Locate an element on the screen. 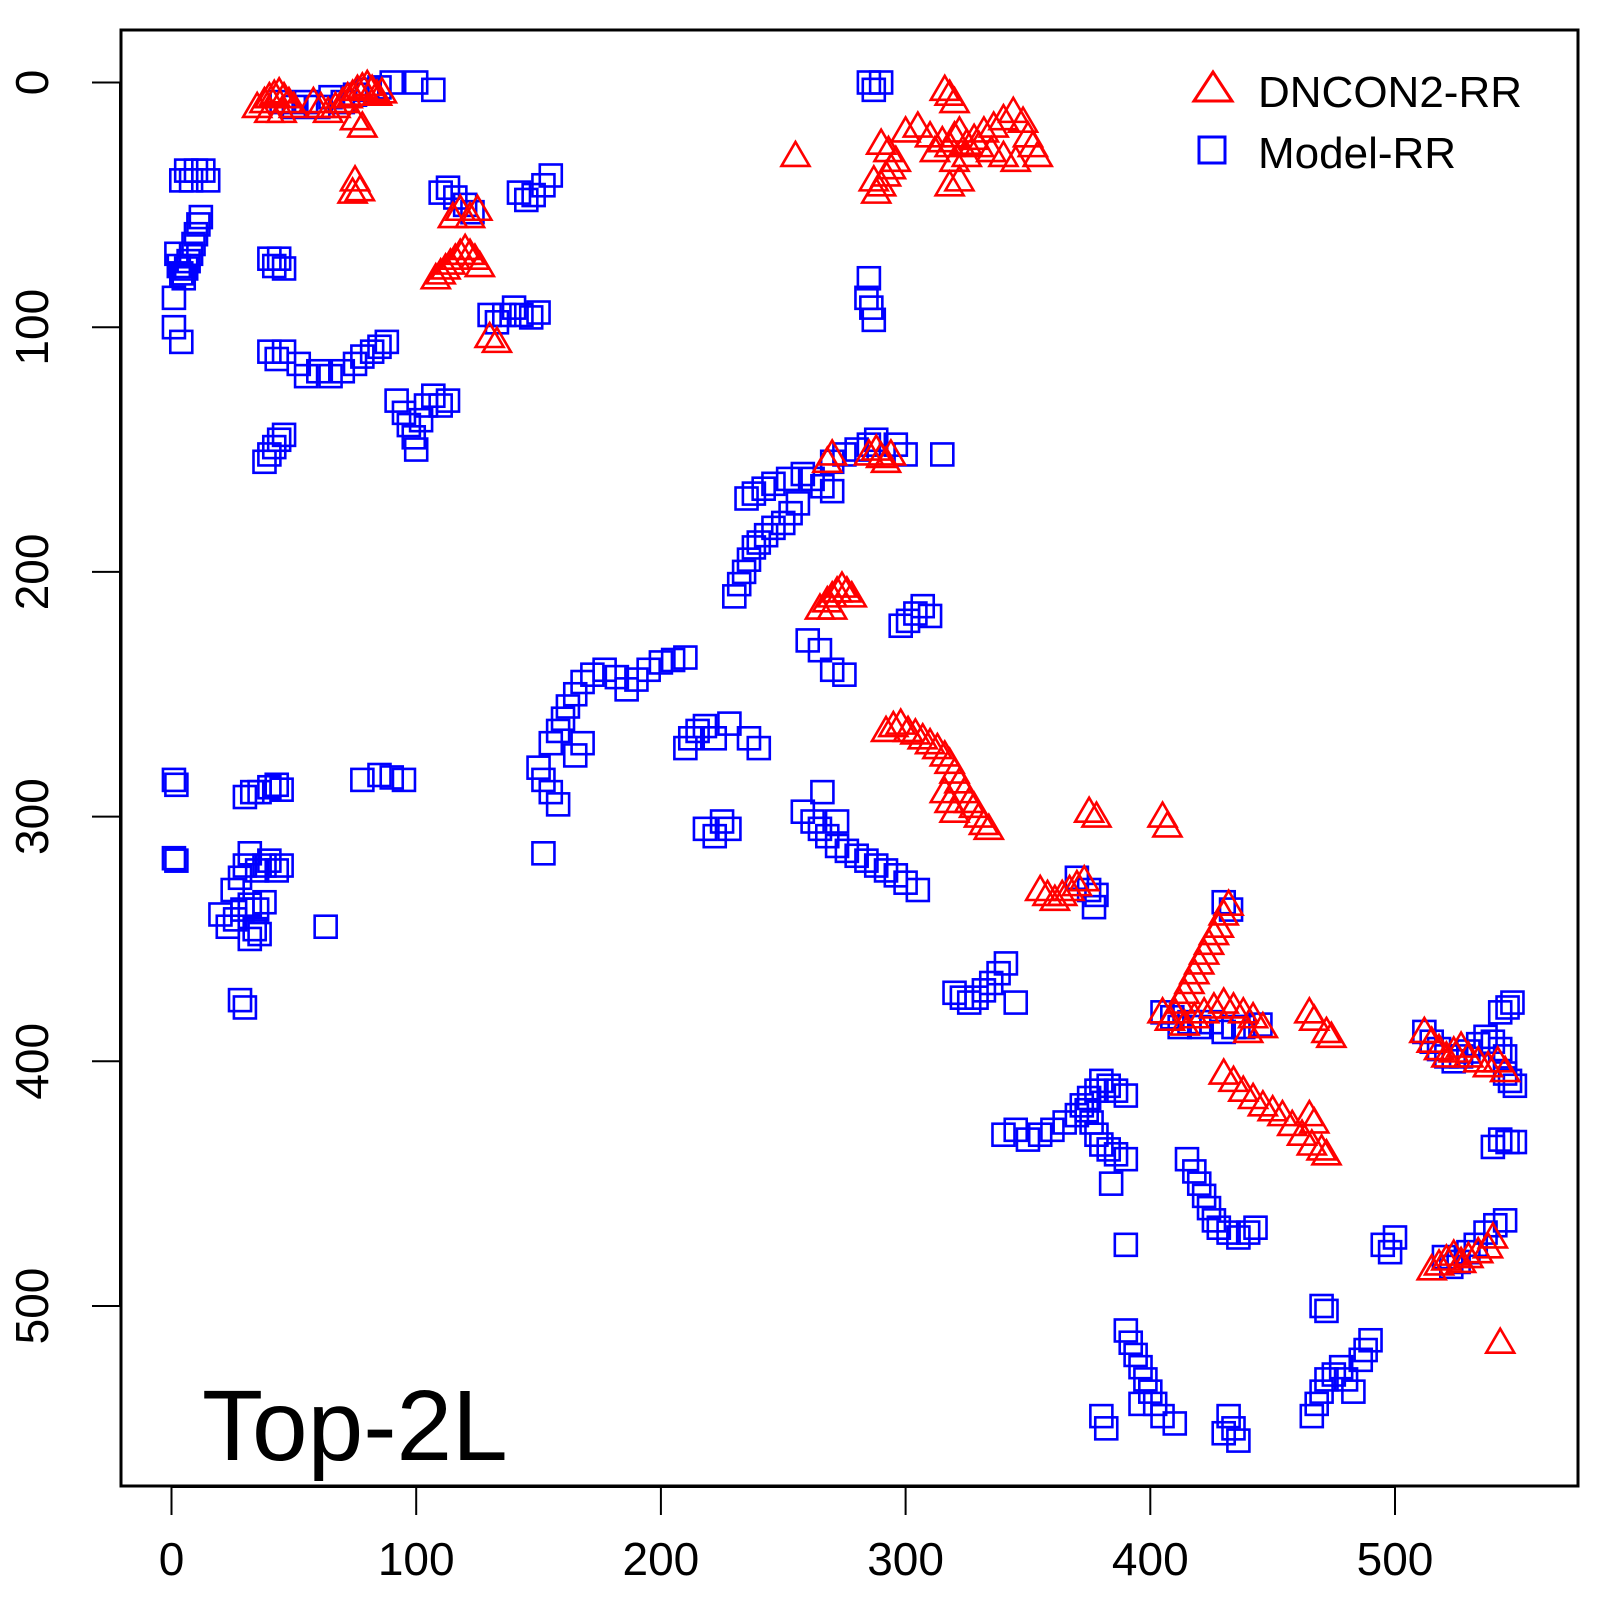 The image size is (1600, 1600). y-tick-label-400: 400 is located at coordinates (32, 1061).